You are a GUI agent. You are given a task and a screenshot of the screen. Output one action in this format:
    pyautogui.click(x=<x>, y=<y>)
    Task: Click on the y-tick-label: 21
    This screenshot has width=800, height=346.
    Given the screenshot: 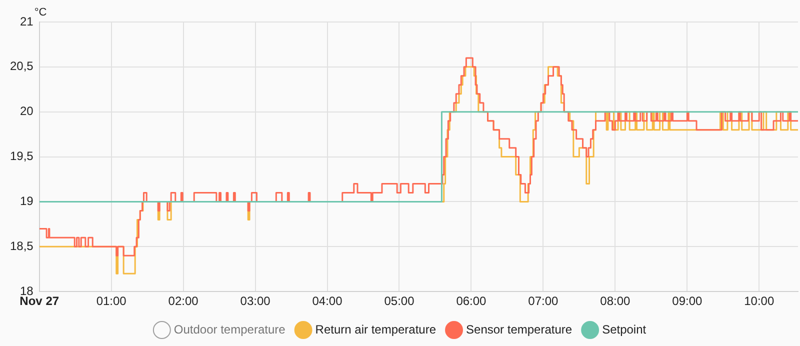 What is the action you would take?
    pyautogui.click(x=27, y=21)
    